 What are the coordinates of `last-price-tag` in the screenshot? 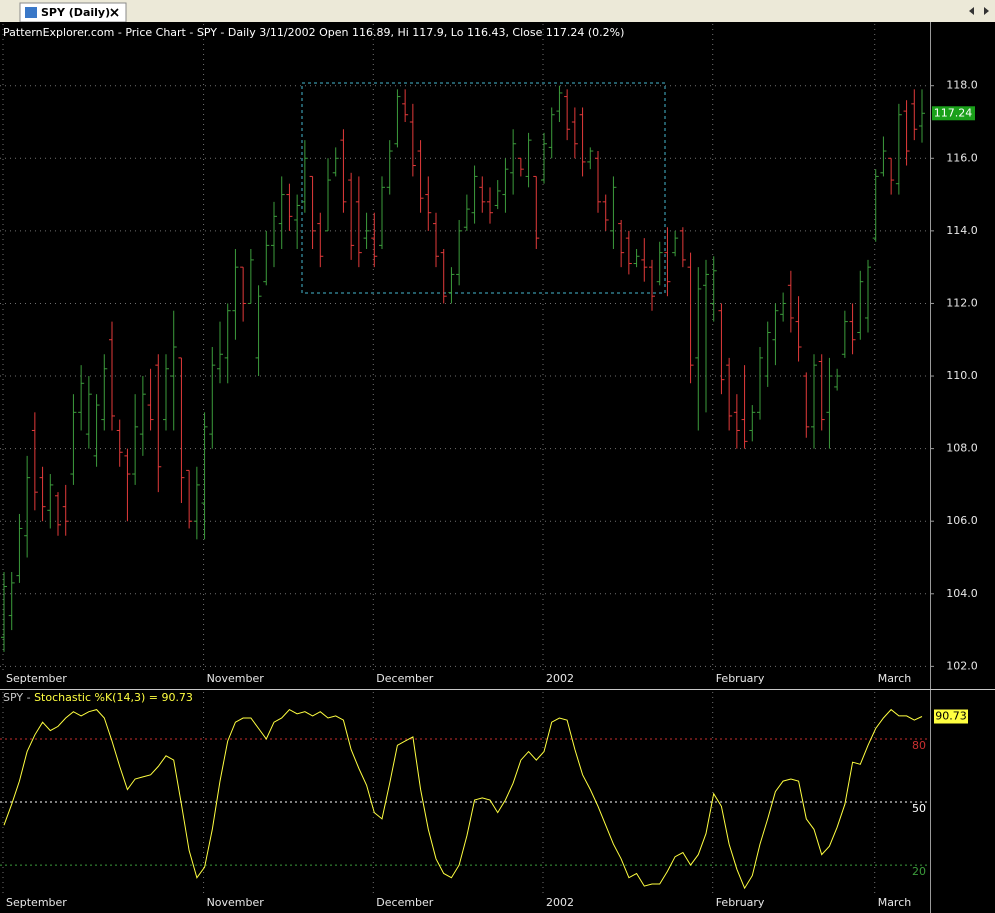 It's located at (953, 113).